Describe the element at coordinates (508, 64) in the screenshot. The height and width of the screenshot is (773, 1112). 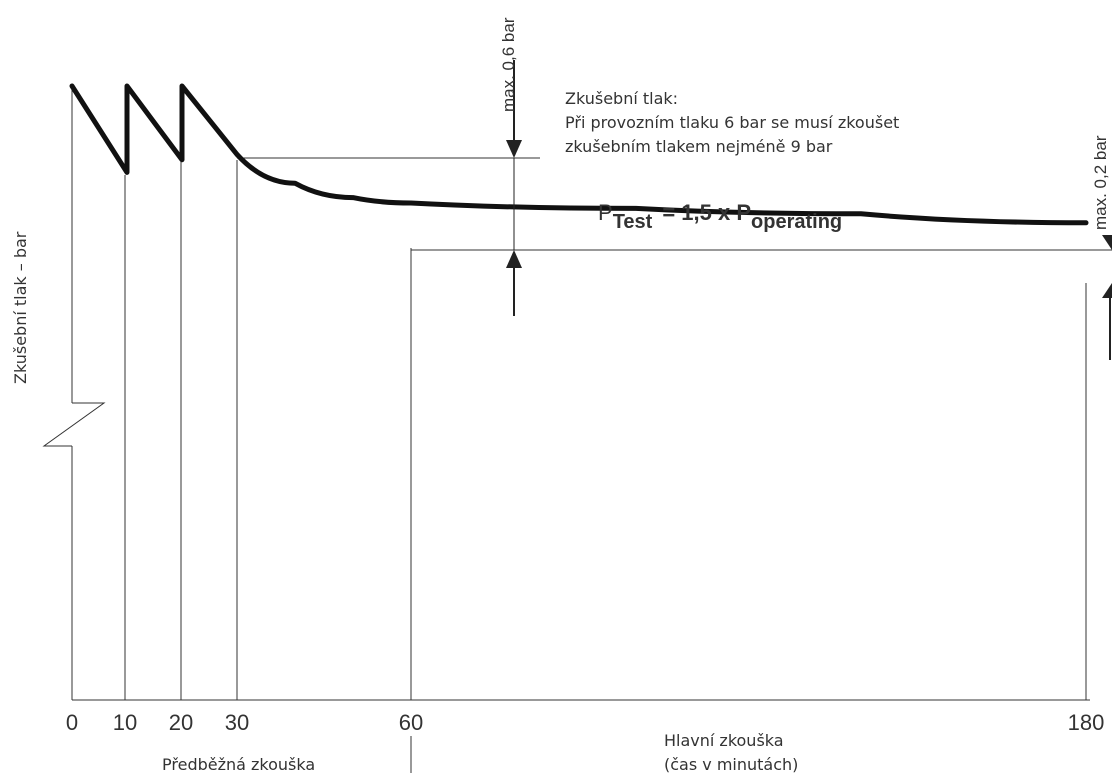
I see `annotation-max-0-6-bar: max. 0,6 bar` at that location.